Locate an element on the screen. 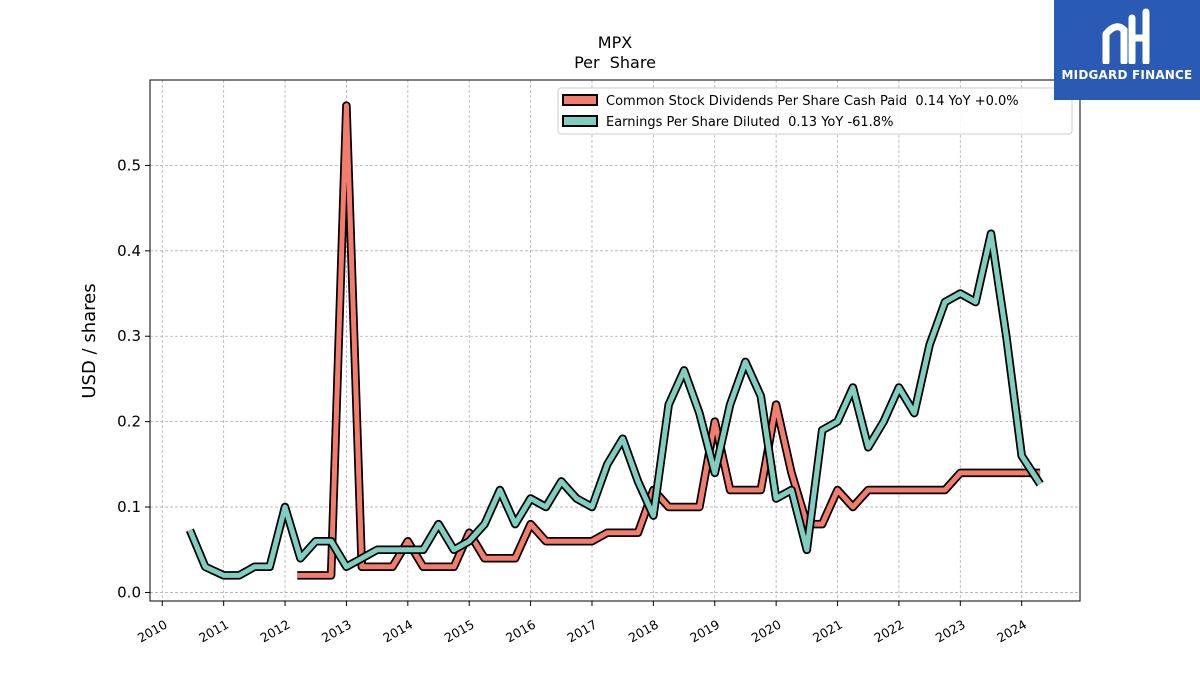 Image resolution: width=1200 pixels, height=675 pixels. x-tick-label: 2015 is located at coordinates (459, 631).